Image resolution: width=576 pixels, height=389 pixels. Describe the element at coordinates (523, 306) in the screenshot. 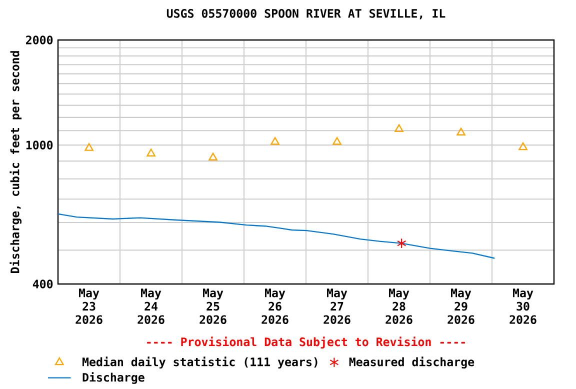

I see `x-tick-label: May 30 2026` at that location.